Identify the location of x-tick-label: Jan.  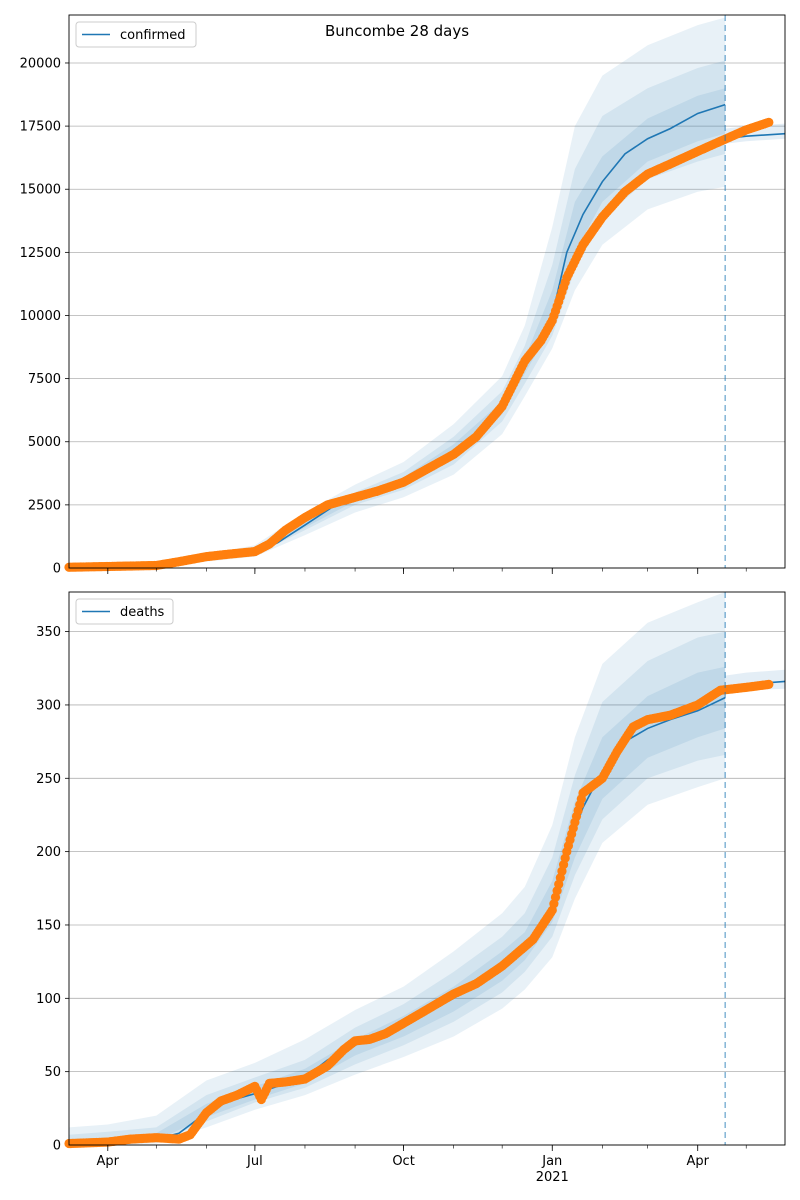
(551, 1161).